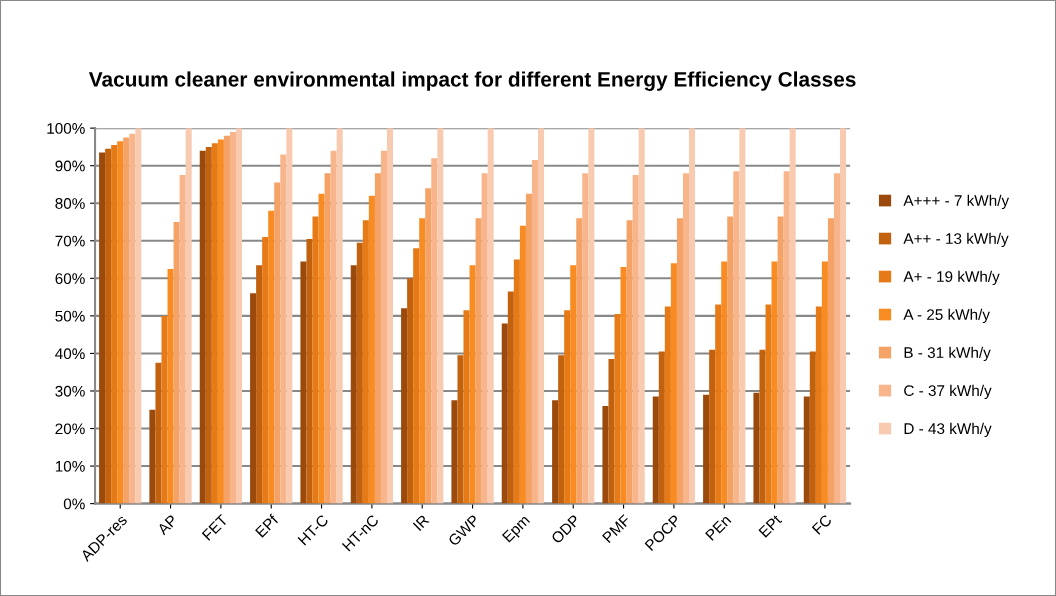  I want to click on y-tick-label: 90%, so click(70, 166).